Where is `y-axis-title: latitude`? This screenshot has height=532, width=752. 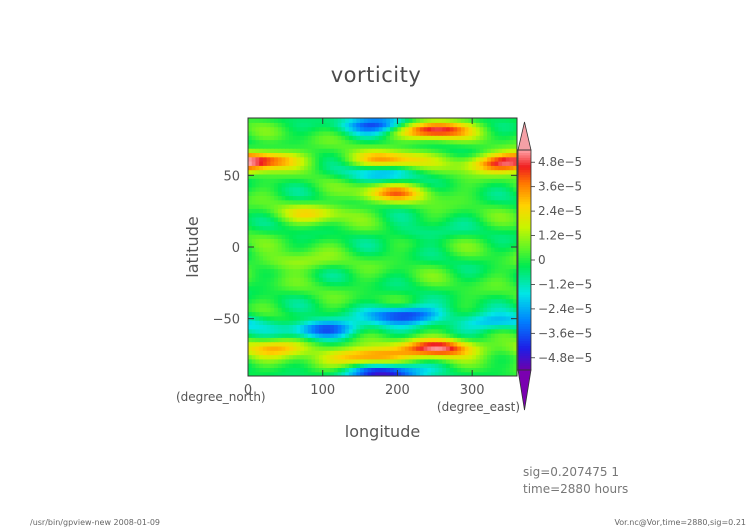
y-axis-title: latitude is located at coordinates (192, 246).